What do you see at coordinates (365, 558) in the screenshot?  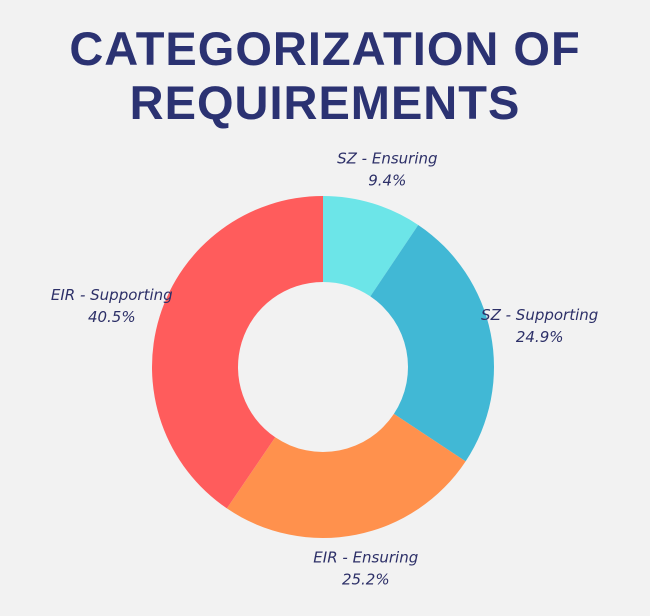 I see `segment-label: EIR - Ensuring` at bounding box center [365, 558].